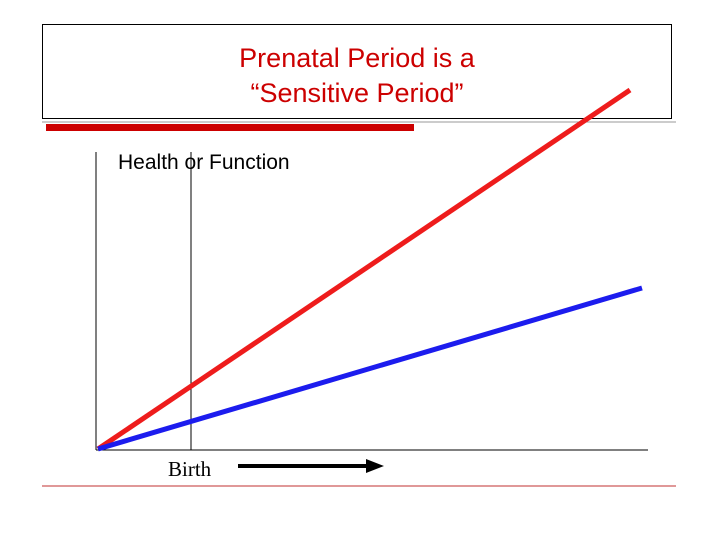  I want to click on title-accent-bar, so click(230, 127).